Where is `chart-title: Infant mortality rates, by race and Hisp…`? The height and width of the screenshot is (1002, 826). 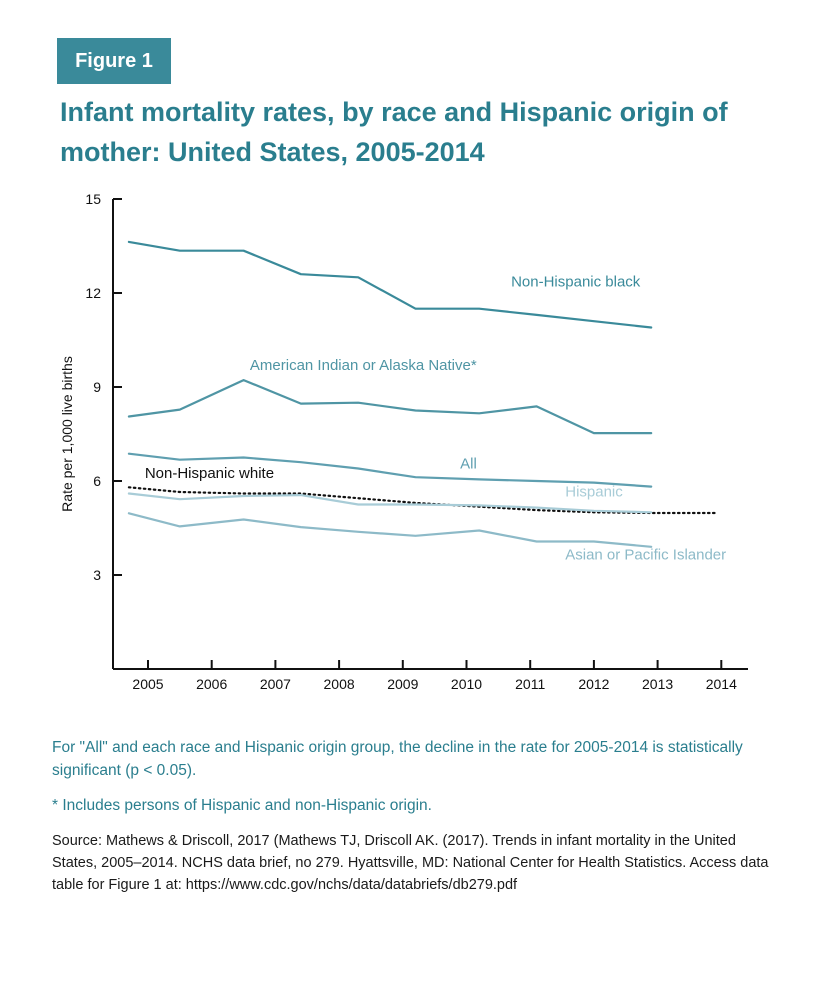 chart-title: Infant mortality rates, by race and Hisp… is located at coordinates (394, 132).